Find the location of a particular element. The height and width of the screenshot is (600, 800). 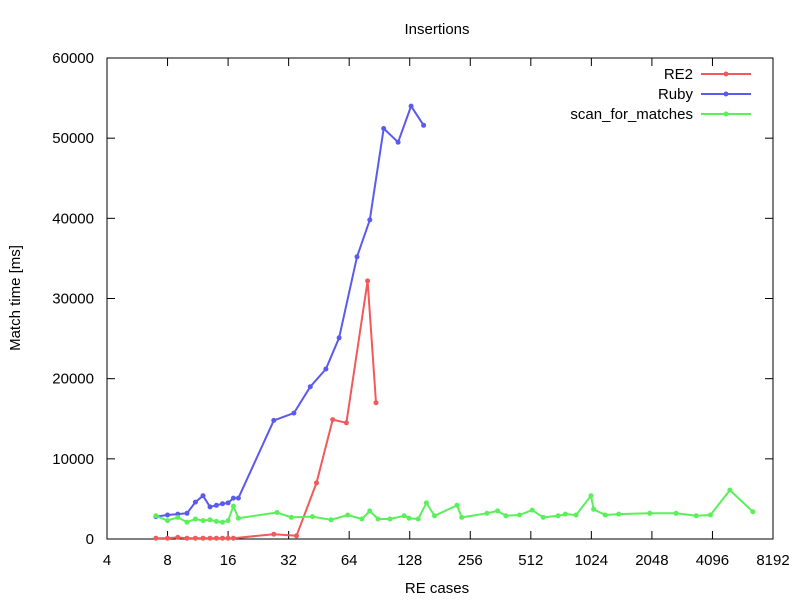

x-tick-label: 16 is located at coordinates (228, 560).